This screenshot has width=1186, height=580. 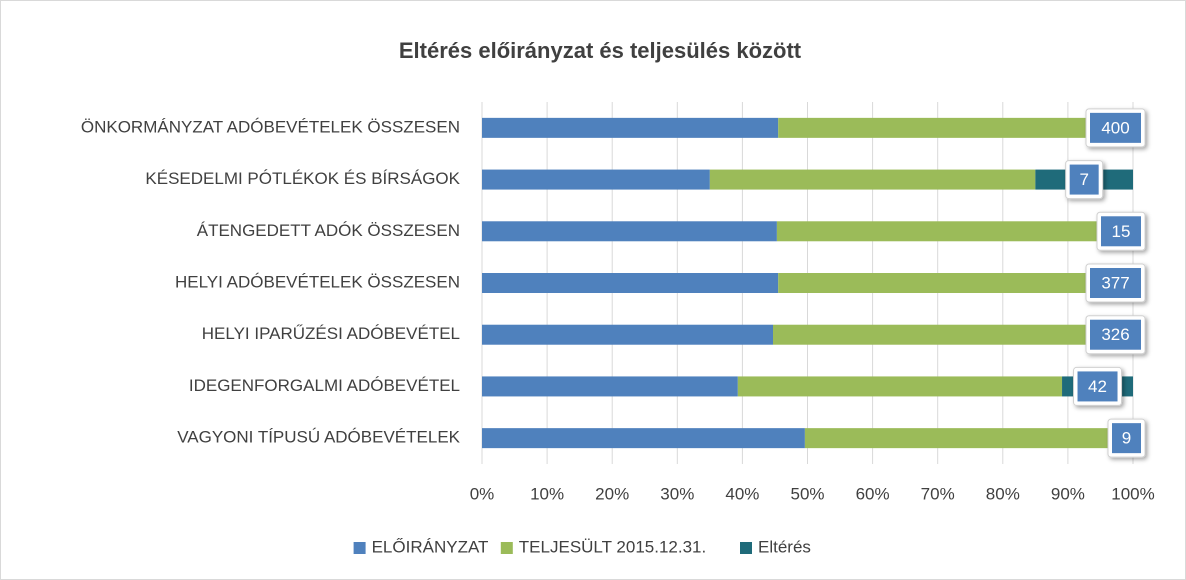 I want to click on x-tick-label: 90%, so click(x=1068, y=493).